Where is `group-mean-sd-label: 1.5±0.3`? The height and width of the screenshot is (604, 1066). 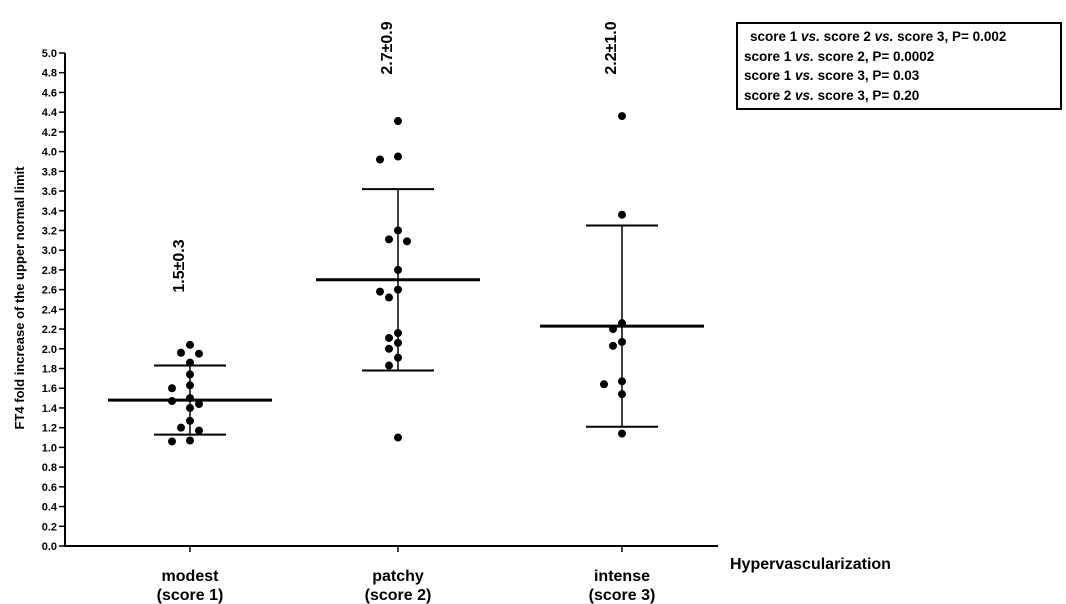 group-mean-sd-label: 1.5±0.3 is located at coordinates (179, 265).